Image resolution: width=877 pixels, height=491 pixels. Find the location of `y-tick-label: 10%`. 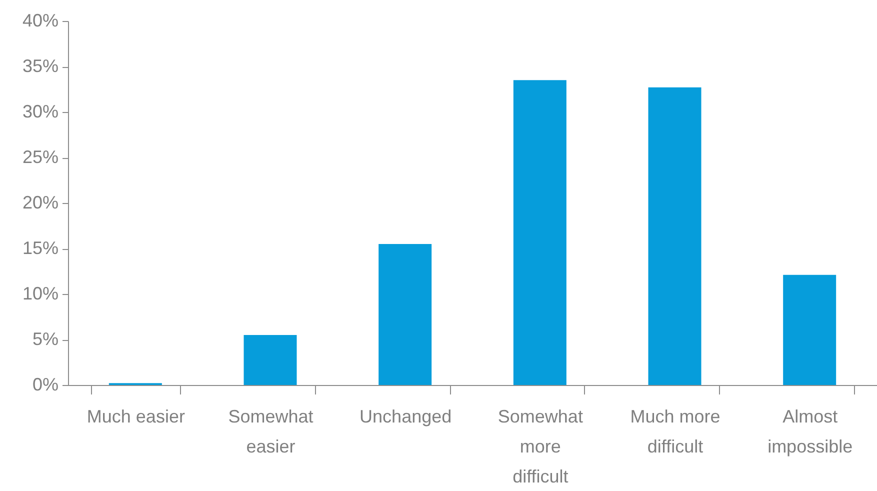

y-tick-label: 10% is located at coordinates (40, 294).